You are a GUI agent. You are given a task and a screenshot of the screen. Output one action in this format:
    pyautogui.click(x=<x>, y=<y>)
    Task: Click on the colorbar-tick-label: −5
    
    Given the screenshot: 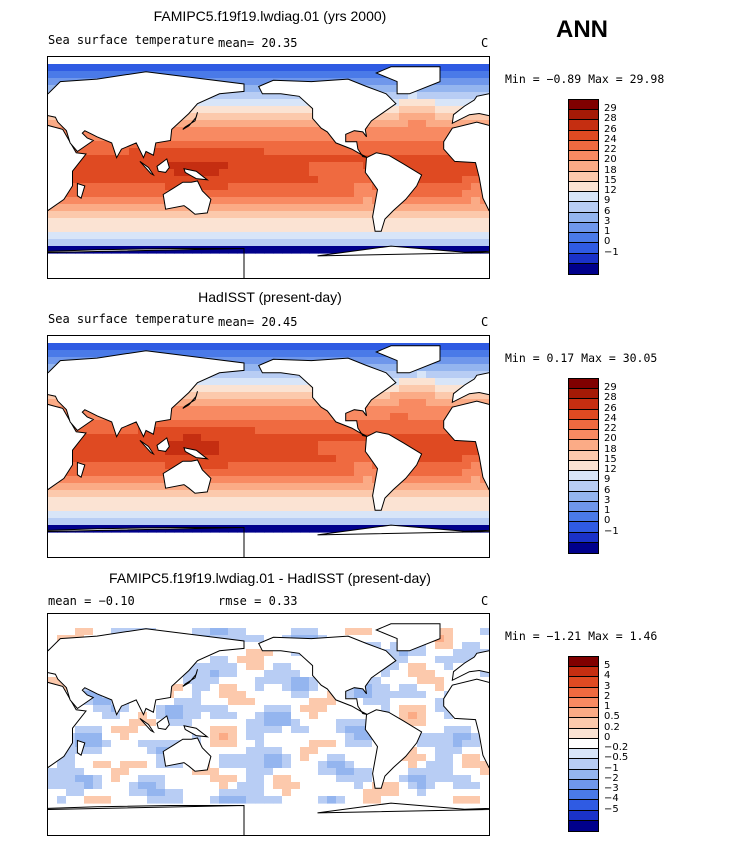 What is the action you would take?
    pyautogui.click(x=611, y=809)
    